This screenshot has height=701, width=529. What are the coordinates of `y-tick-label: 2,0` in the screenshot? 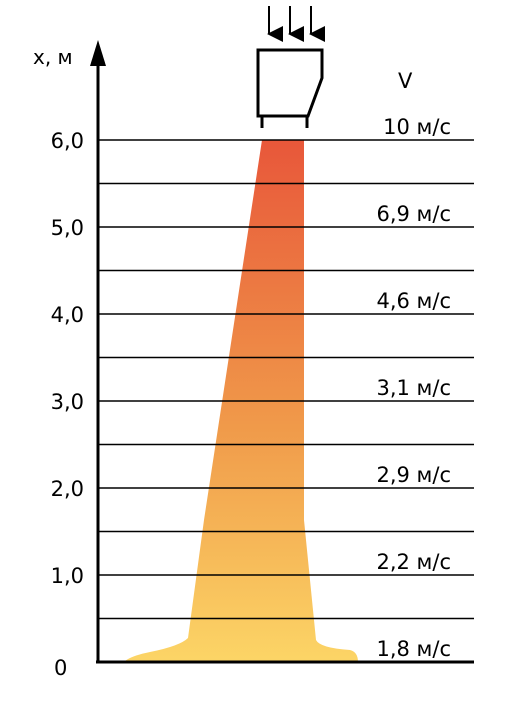 It's located at (67, 489).